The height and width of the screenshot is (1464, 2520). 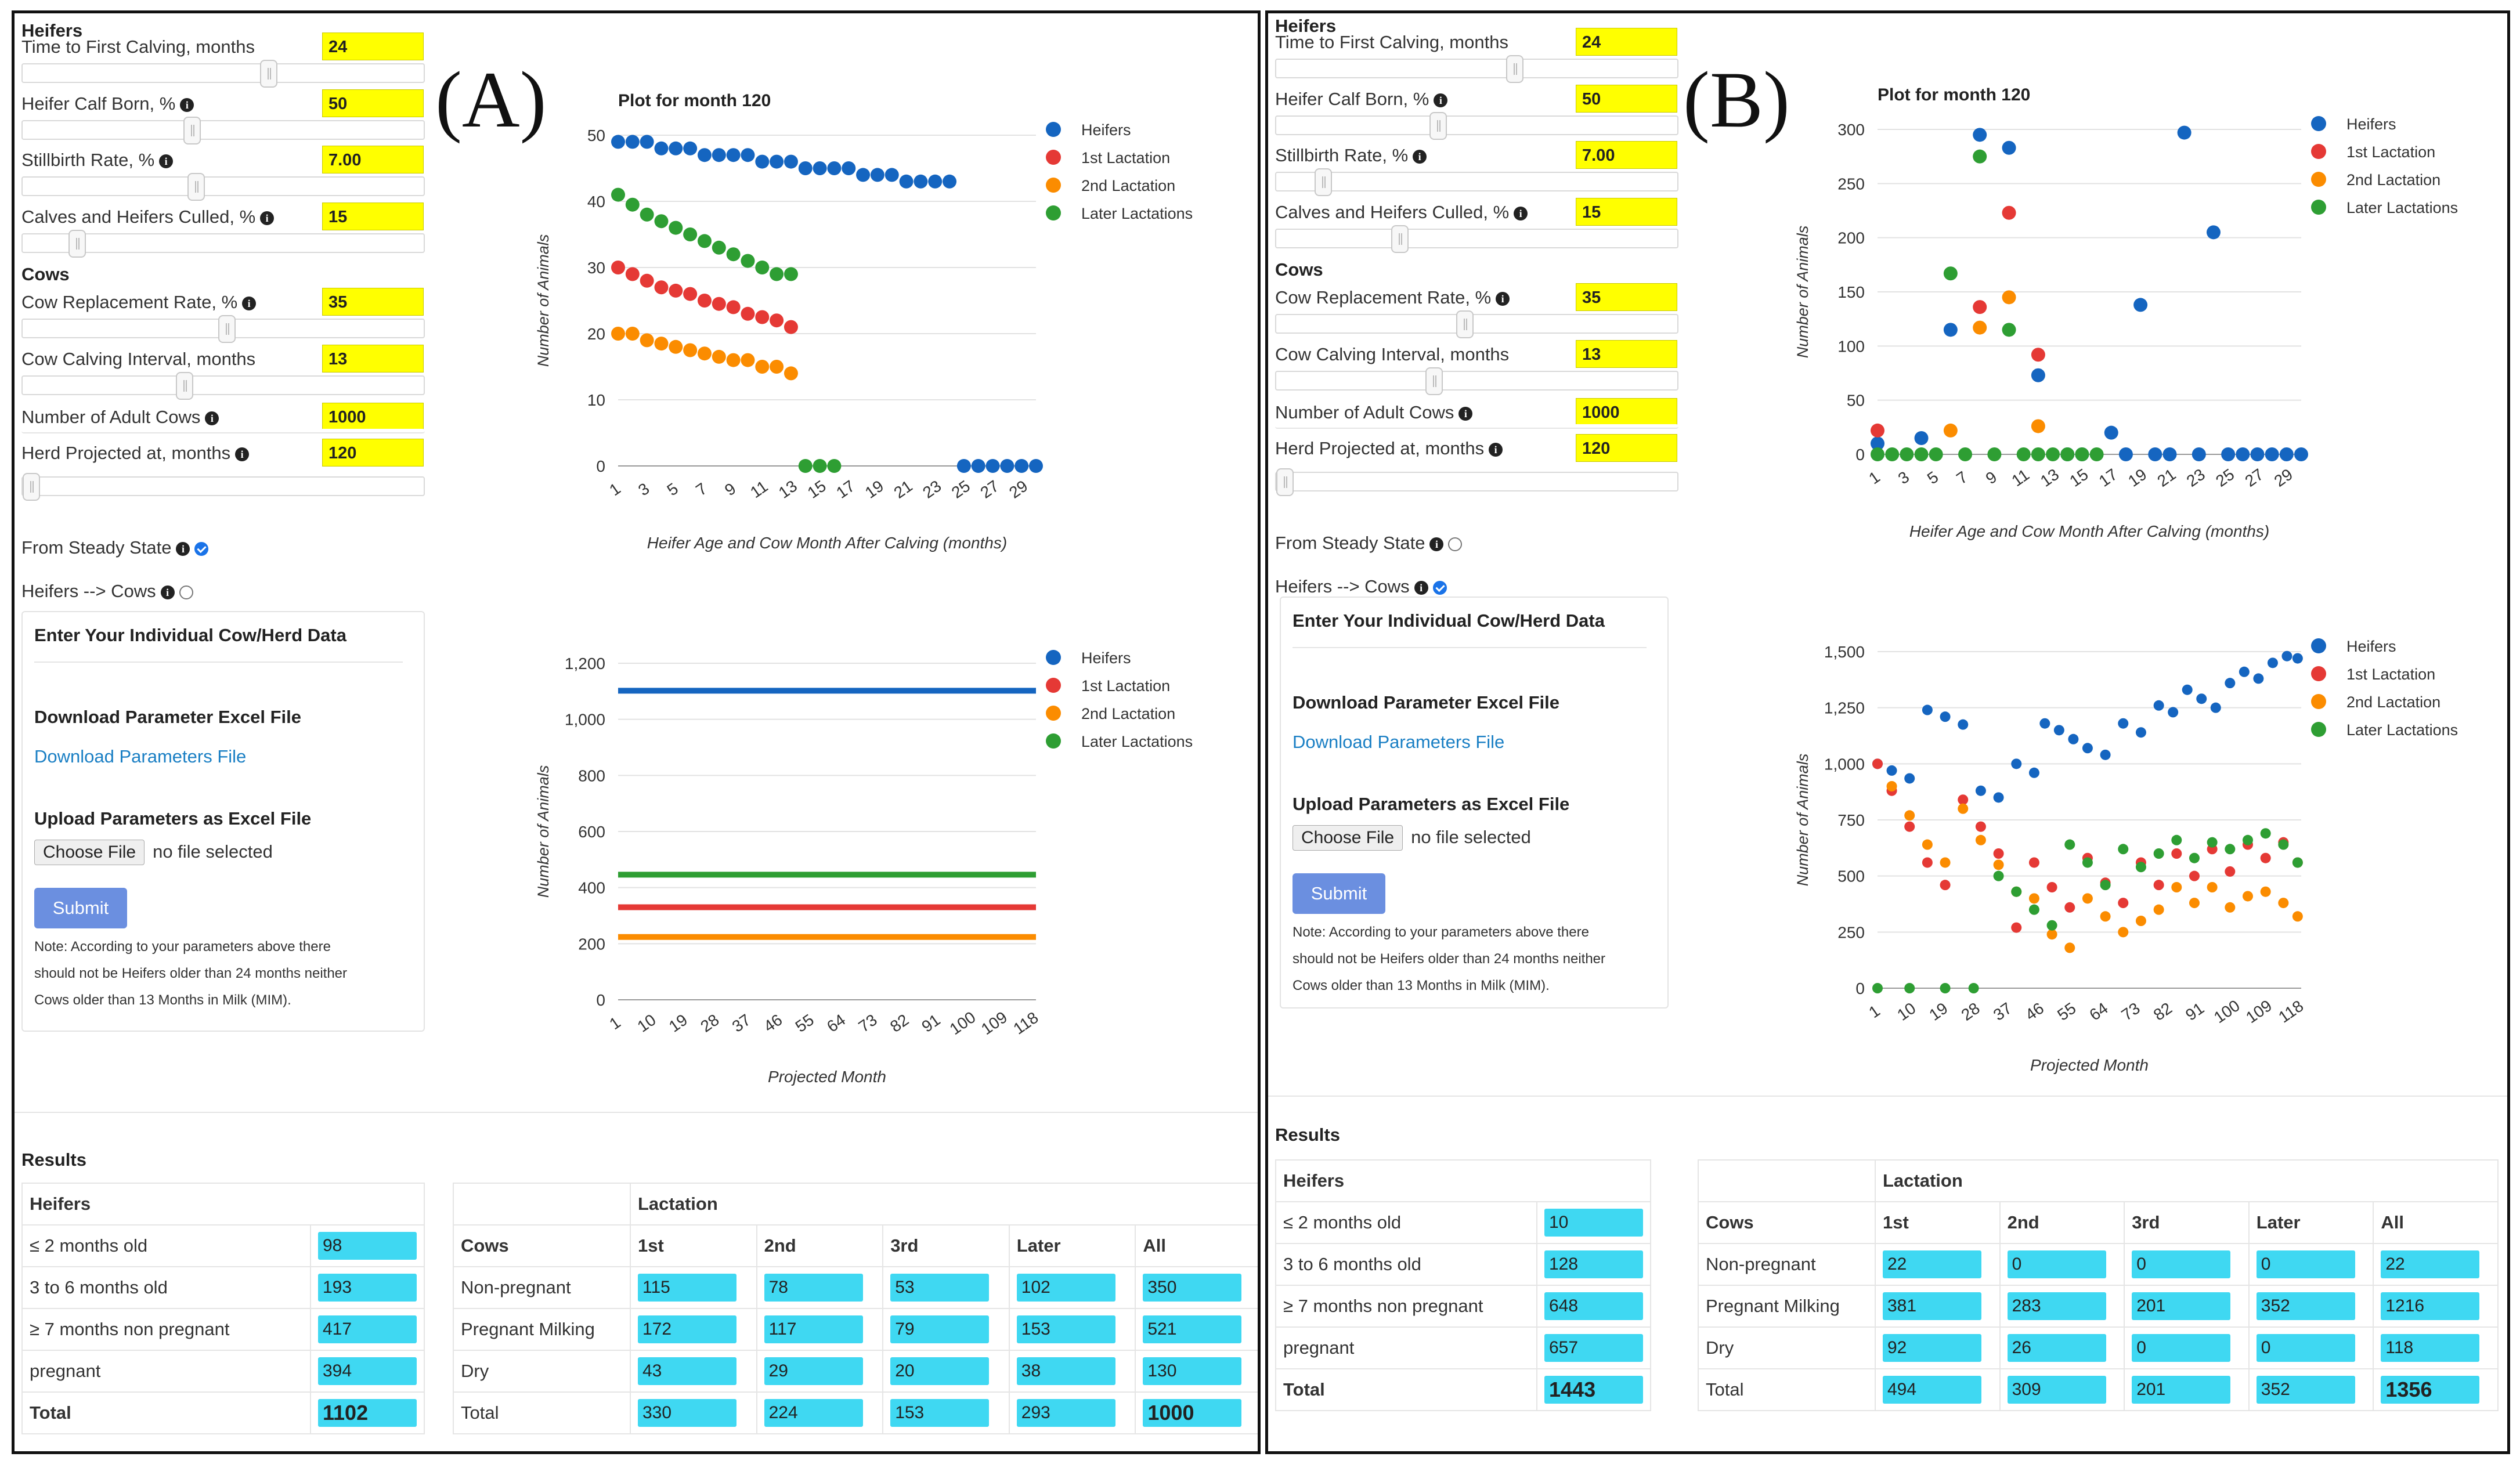 I want to click on column-header: 3rd, so click(x=2187, y=1222).